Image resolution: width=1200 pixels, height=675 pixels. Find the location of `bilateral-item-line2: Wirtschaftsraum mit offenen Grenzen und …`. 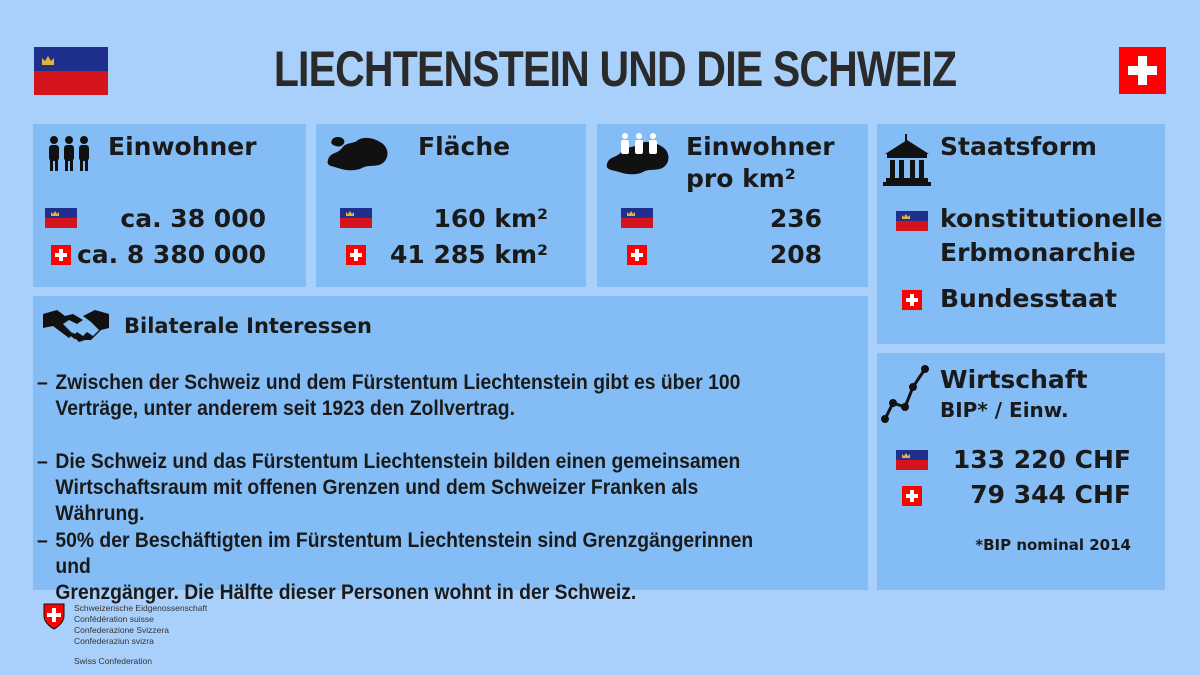

bilateral-item-line2: Wirtschaftsraum mit offenen Grenzen und … is located at coordinates (377, 500).